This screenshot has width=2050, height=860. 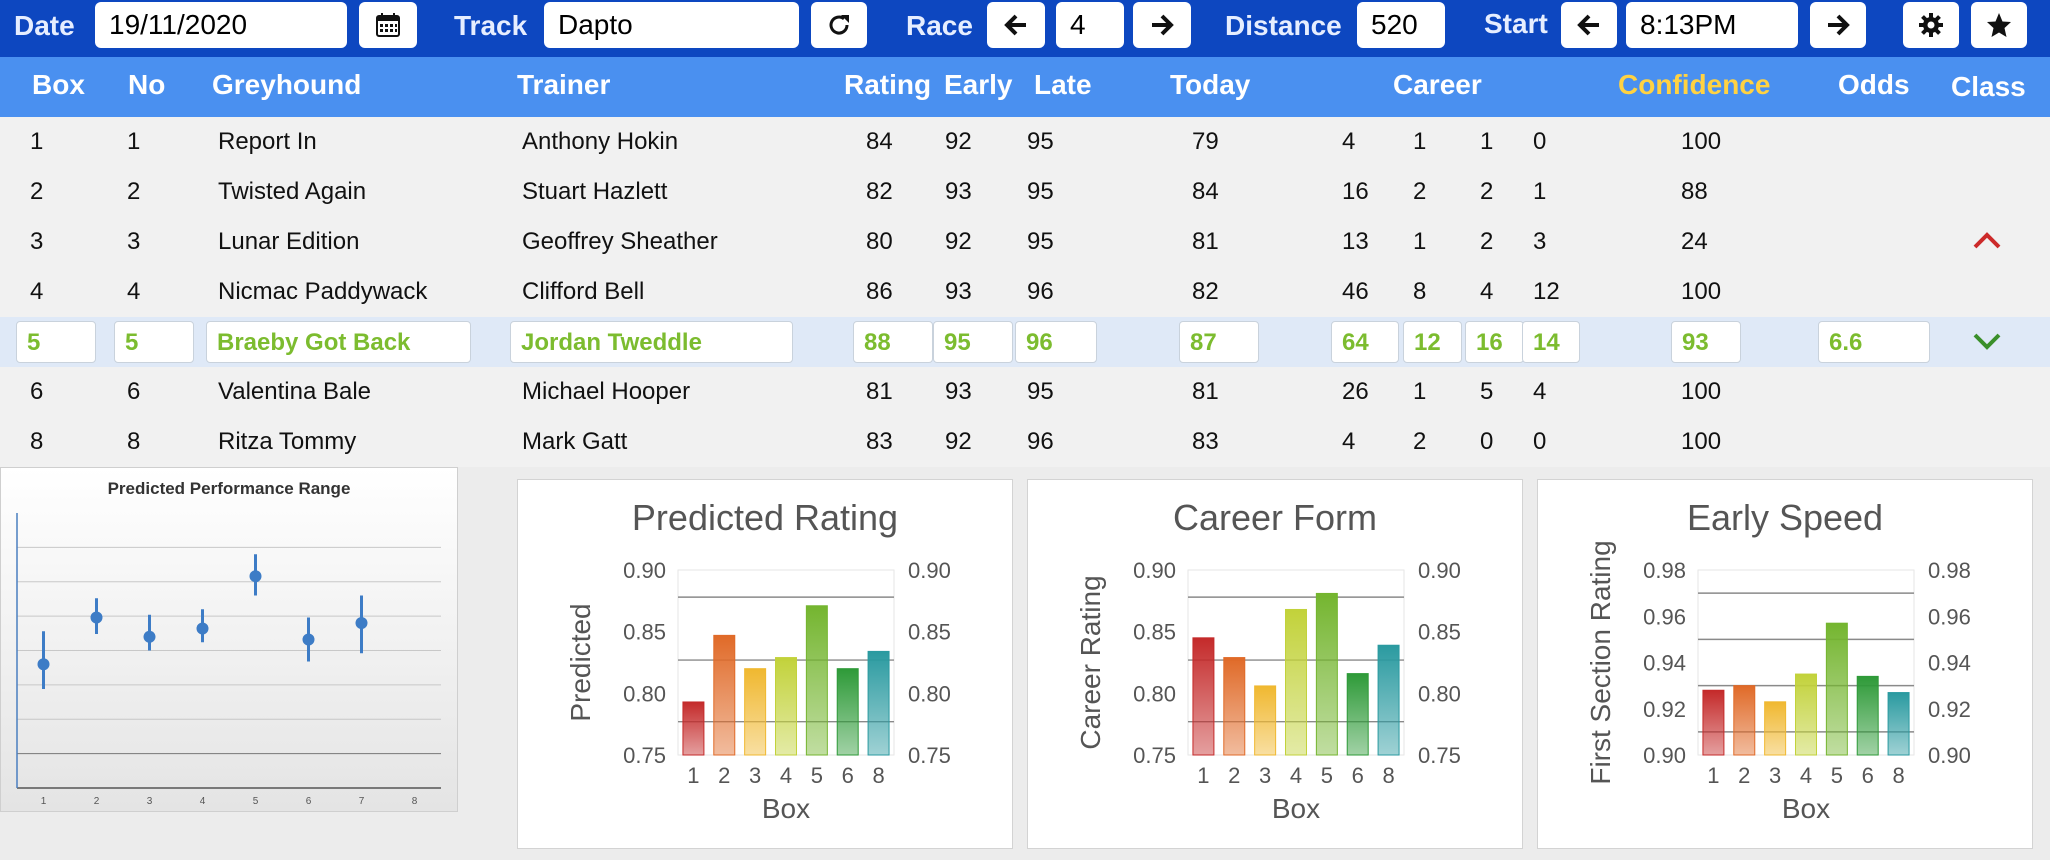 I want to click on data-point, so click(x=361, y=623).